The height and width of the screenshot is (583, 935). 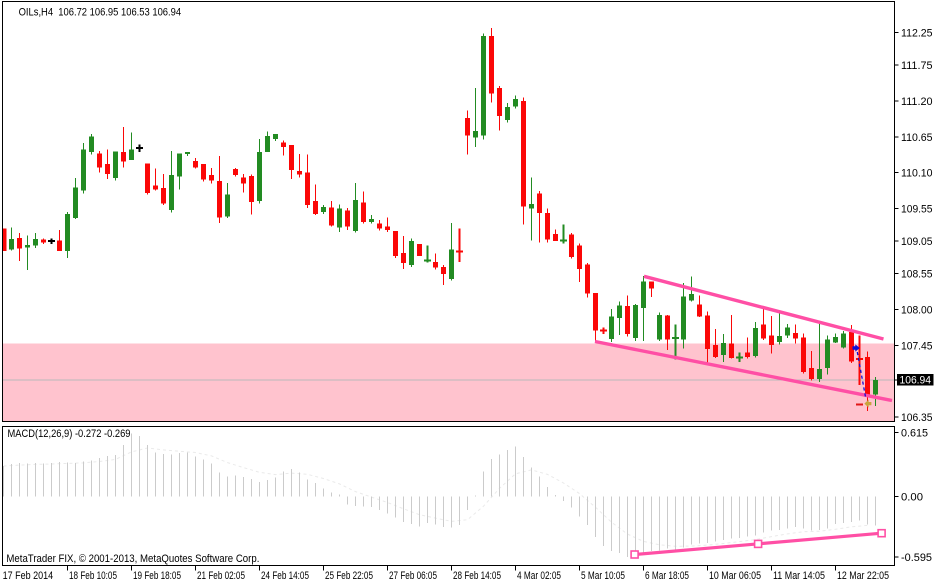 What do you see at coordinates (221, 576) in the screenshot?
I see `svg-text: 21 Feb 02:05` at bounding box center [221, 576].